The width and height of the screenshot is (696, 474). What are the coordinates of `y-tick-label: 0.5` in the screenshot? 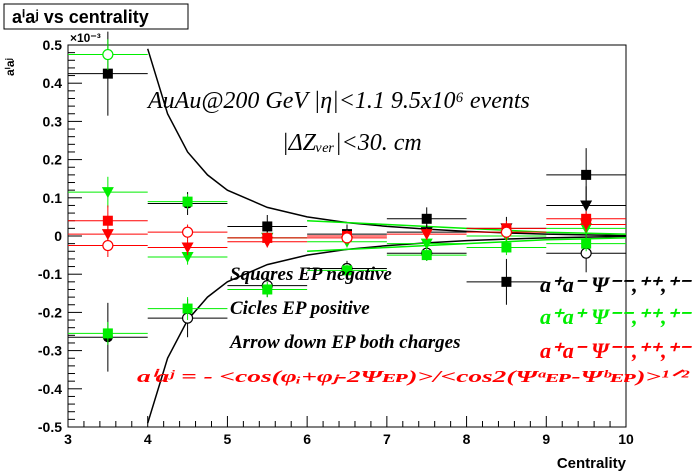 It's located at (53, 45).